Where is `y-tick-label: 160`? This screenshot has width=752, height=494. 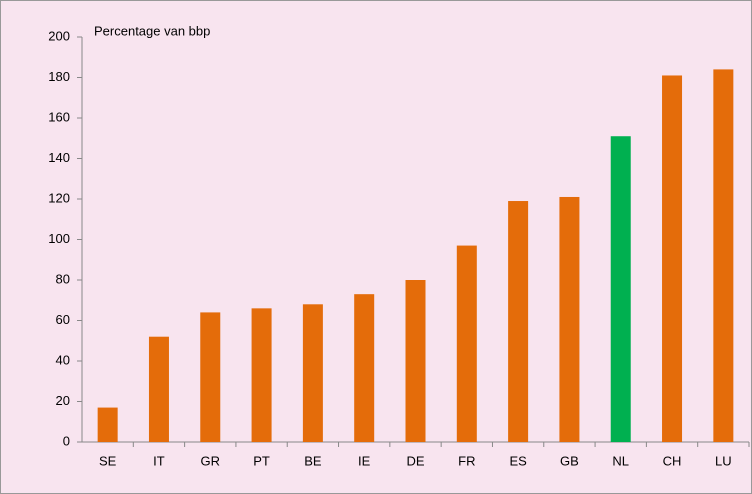 y-tick-label: 160 is located at coordinates (59, 116).